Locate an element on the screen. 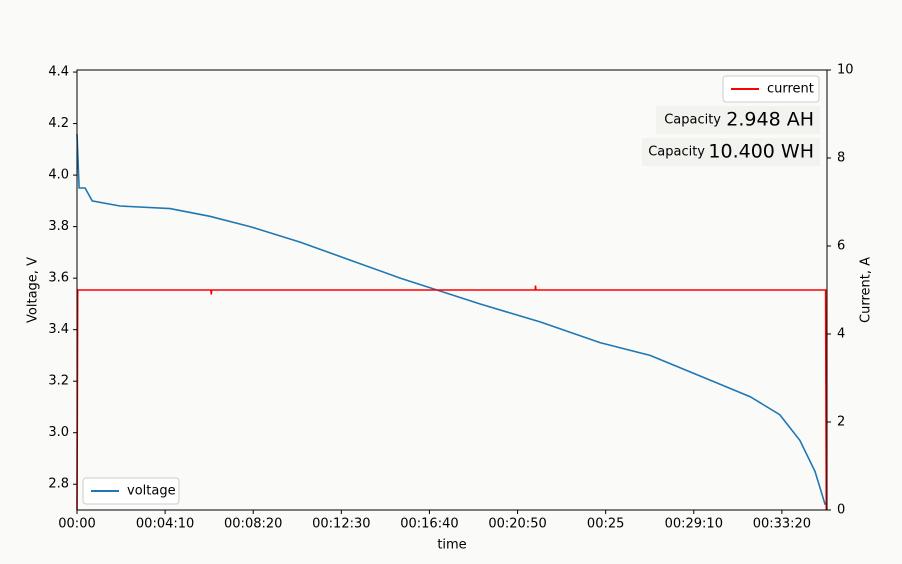 This screenshot has height=564, width=902. y-tick-label: 3.8 is located at coordinates (58, 226).